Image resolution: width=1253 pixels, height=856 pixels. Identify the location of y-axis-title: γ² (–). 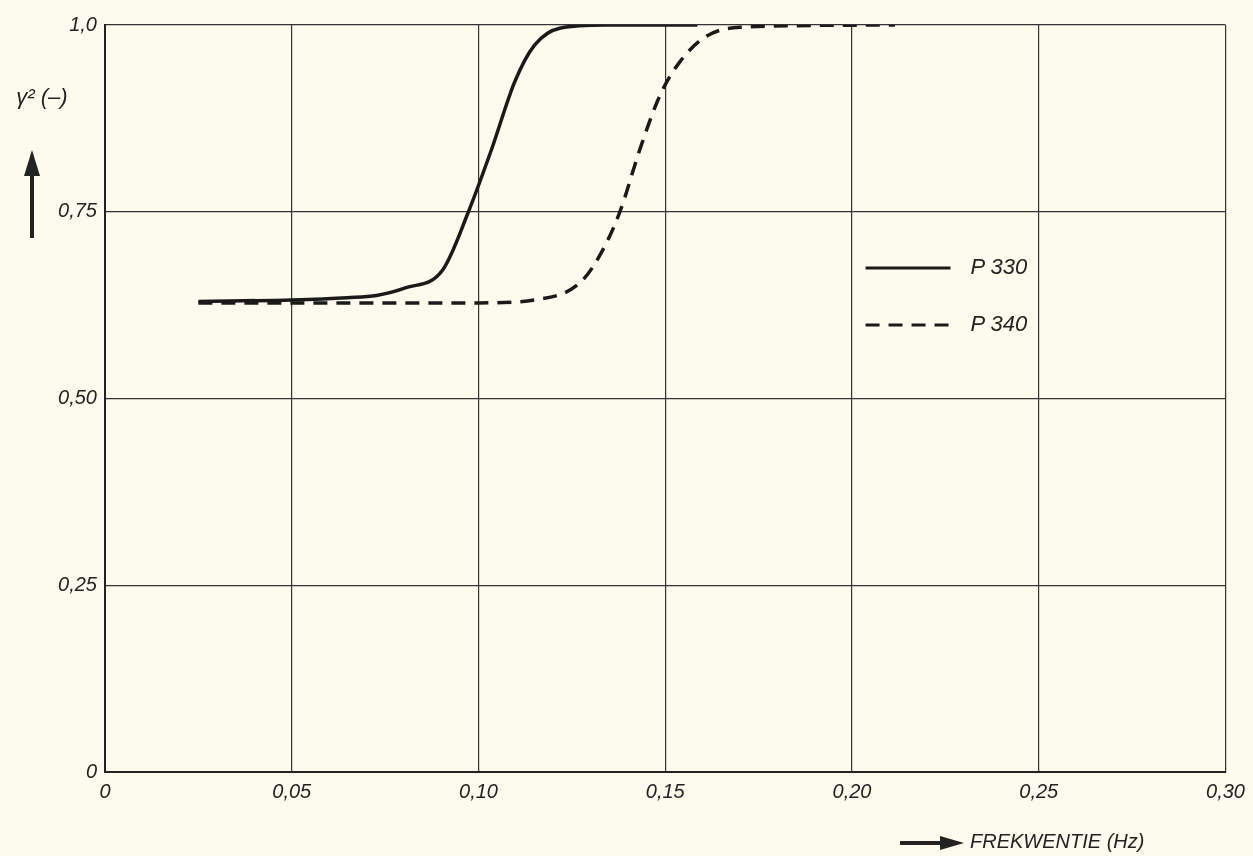
(42, 97).